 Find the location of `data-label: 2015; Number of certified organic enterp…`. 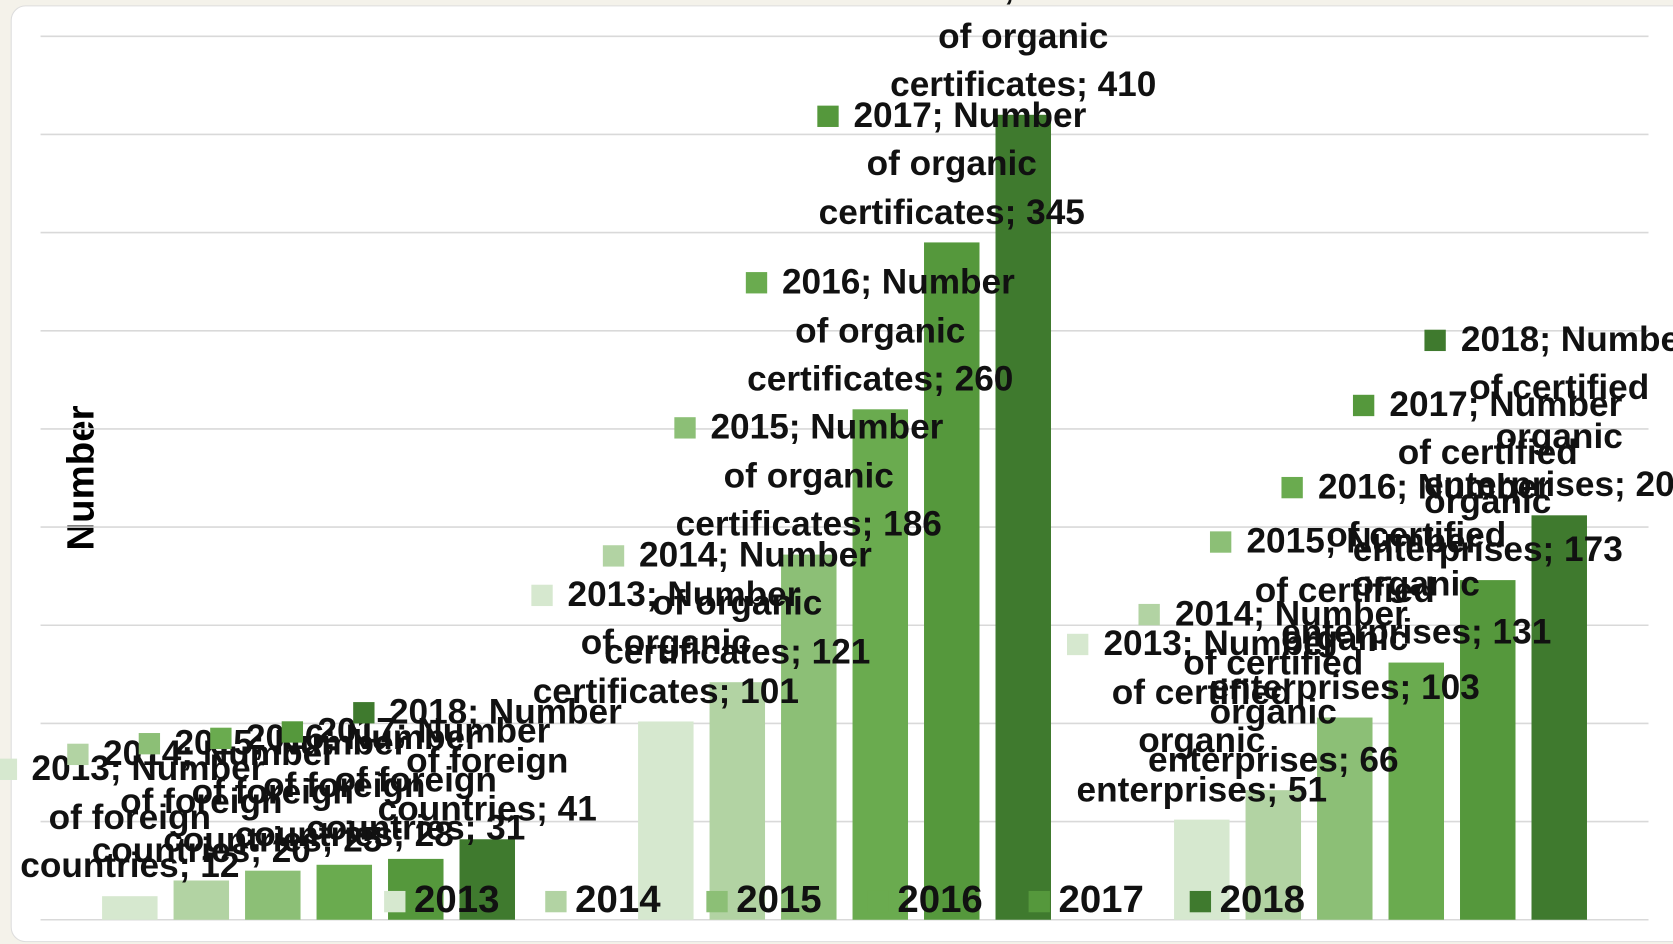

data-label: 2015; Number of certified organic enterp… is located at coordinates (1345, 614).